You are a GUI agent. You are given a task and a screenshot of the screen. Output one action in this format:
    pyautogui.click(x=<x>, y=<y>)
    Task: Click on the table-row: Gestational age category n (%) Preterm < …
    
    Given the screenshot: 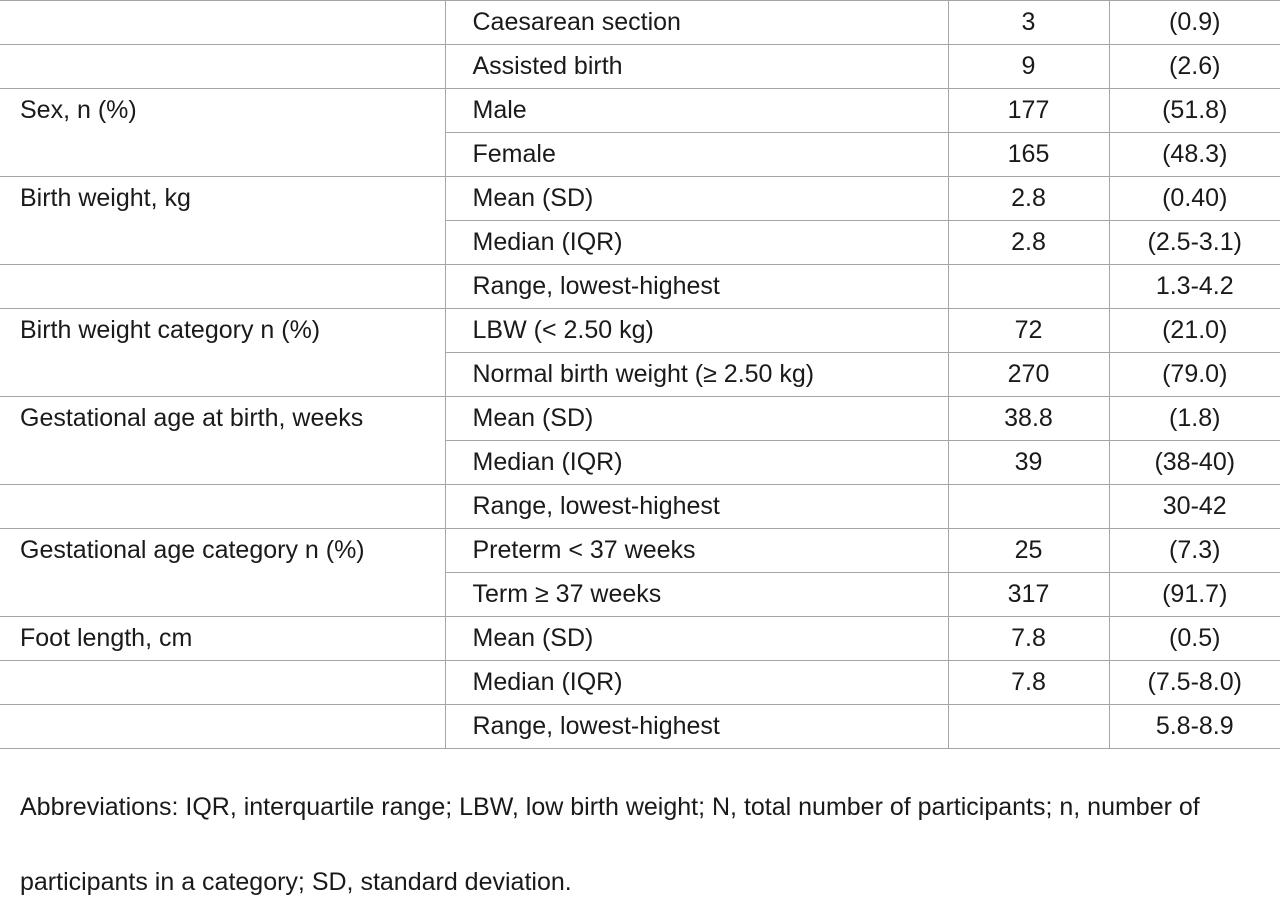 What is the action you would take?
    pyautogui.click(x=640, y=550)
    